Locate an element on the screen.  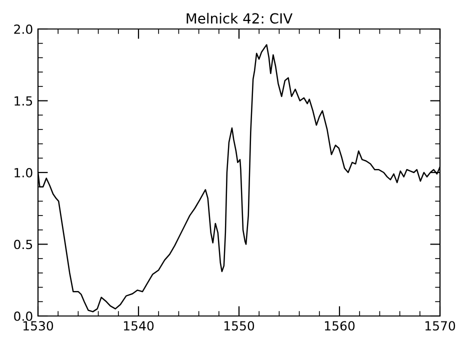
y-tick-label: 1.5 is located at coordinates (23, 101).